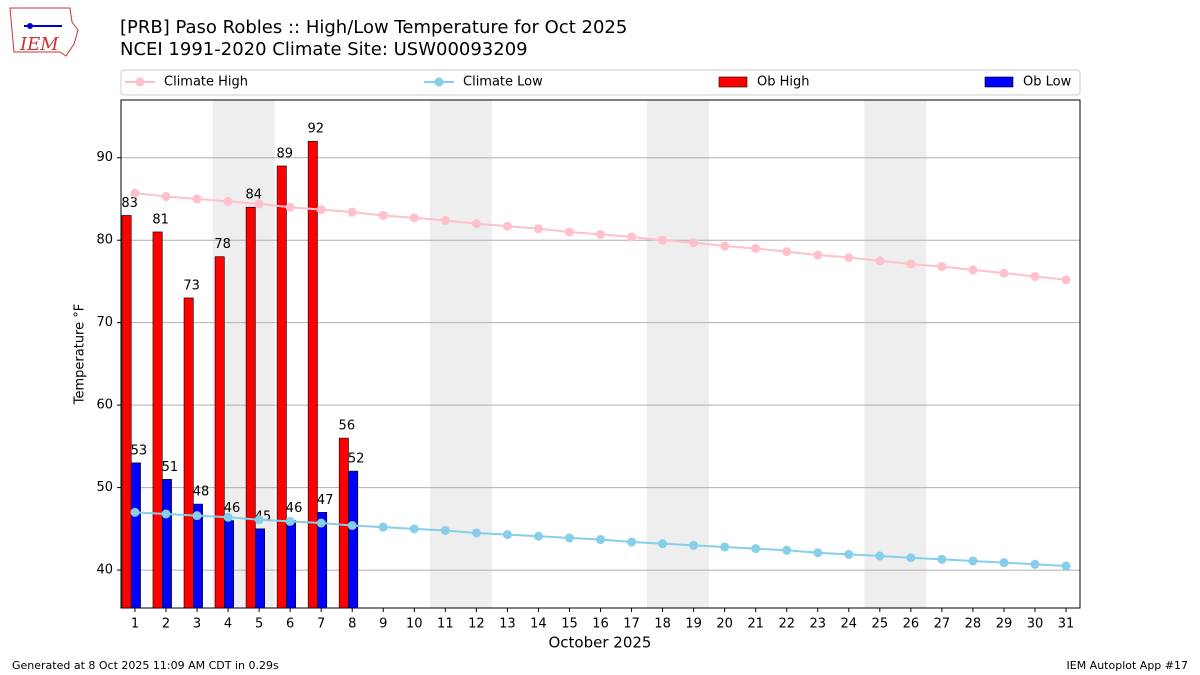 Image resolution: width=1200 pixels, height=675 pixels. What do you see at coordinates (786, 624) in the screenshot?
I see `x-tick-label: 22` at bounding box center [786, 624].